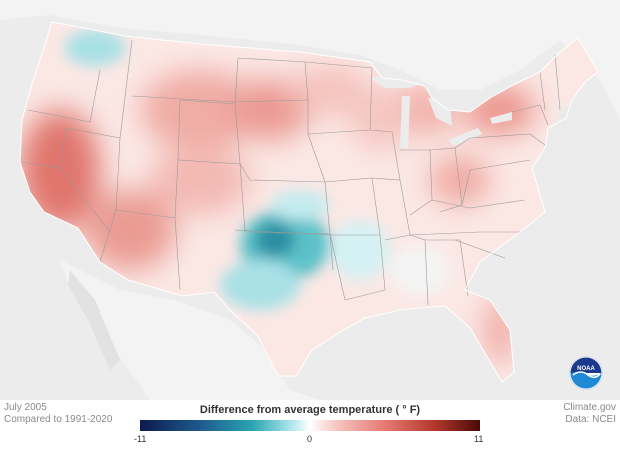  What do you see at coordinates (586, 373) in the screenshot?
I see `noaa-logo-icon: NOAA` at bounding box center [586, 373].